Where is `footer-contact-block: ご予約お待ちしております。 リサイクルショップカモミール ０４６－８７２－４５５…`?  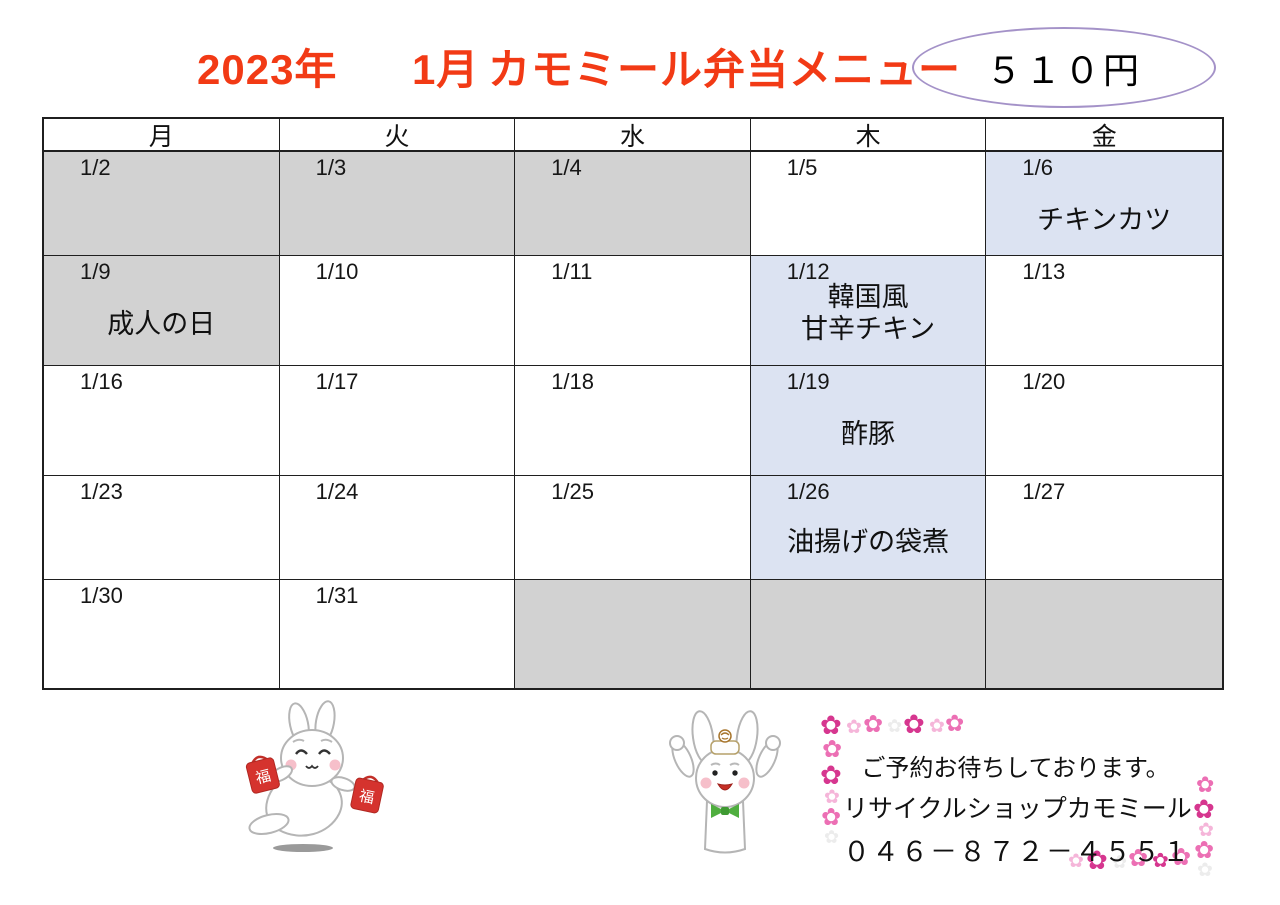
footer-contact-block: ご予約お待ちしております。 リサイクルショップカモミール ０４６－８７２－４５５… is located at coordinates (1017, 808).